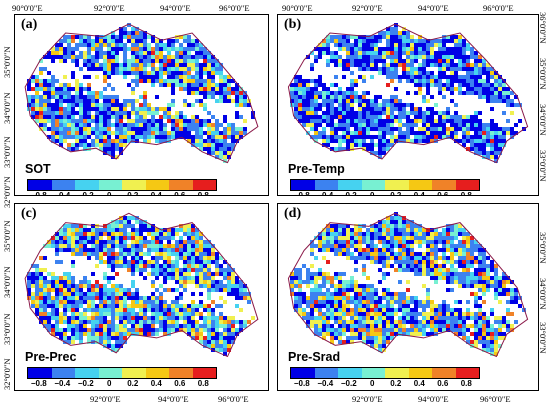  What do you see at coordinates (29, 213) in the screenshot?
I see `panel-letter: (c)` at bounding box center [29, 213].